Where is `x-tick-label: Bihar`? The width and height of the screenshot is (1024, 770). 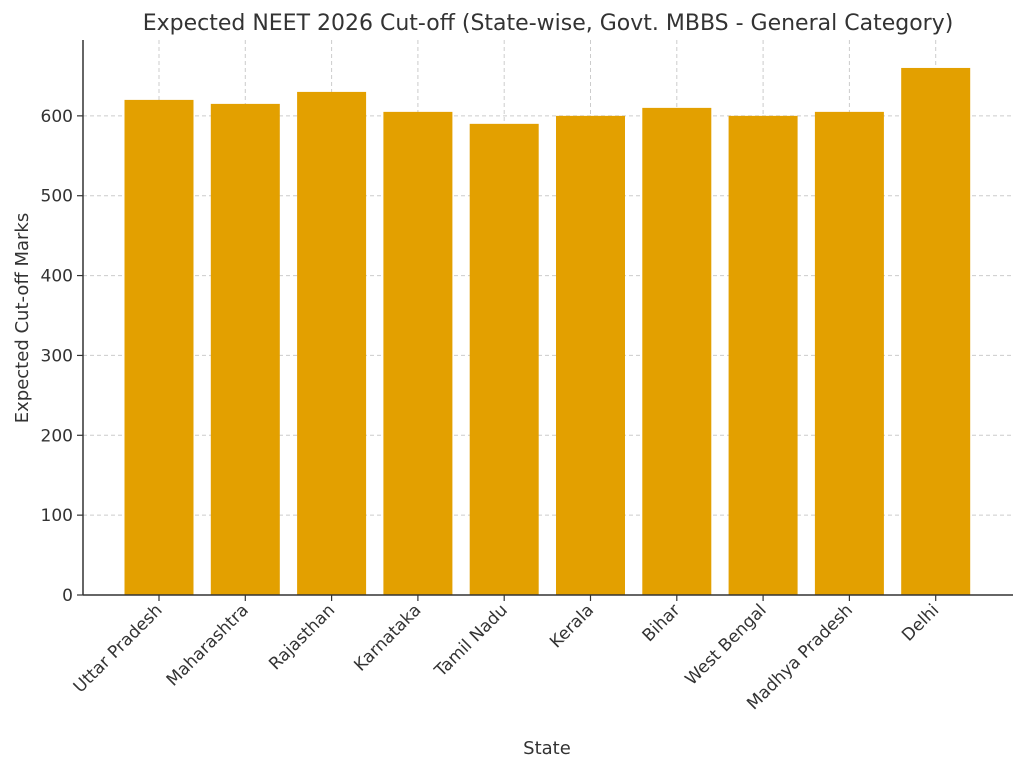
x-tick-label: Bihar is located at coordinates (662, 623).